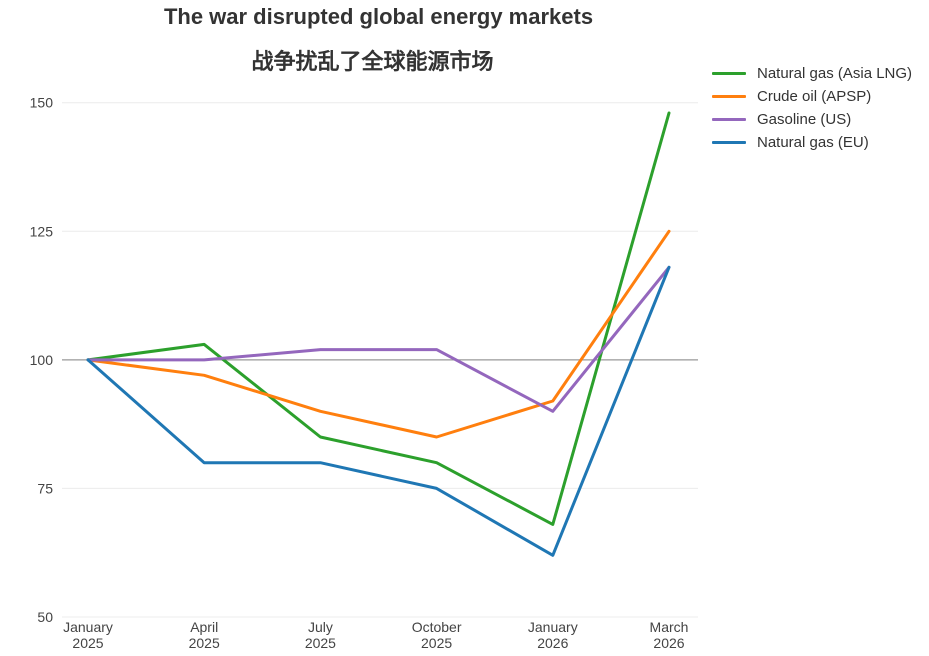 The image size is (929, 656). I want to click on y-tick-label: 150, so click(42, 103).